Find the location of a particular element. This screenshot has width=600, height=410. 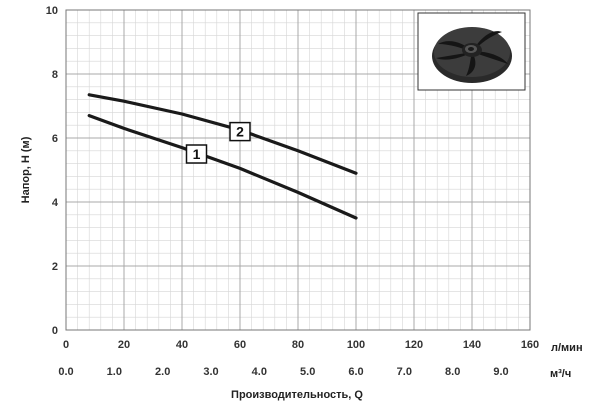

y-tick-label: 0 is located at coordinates (55, 331).